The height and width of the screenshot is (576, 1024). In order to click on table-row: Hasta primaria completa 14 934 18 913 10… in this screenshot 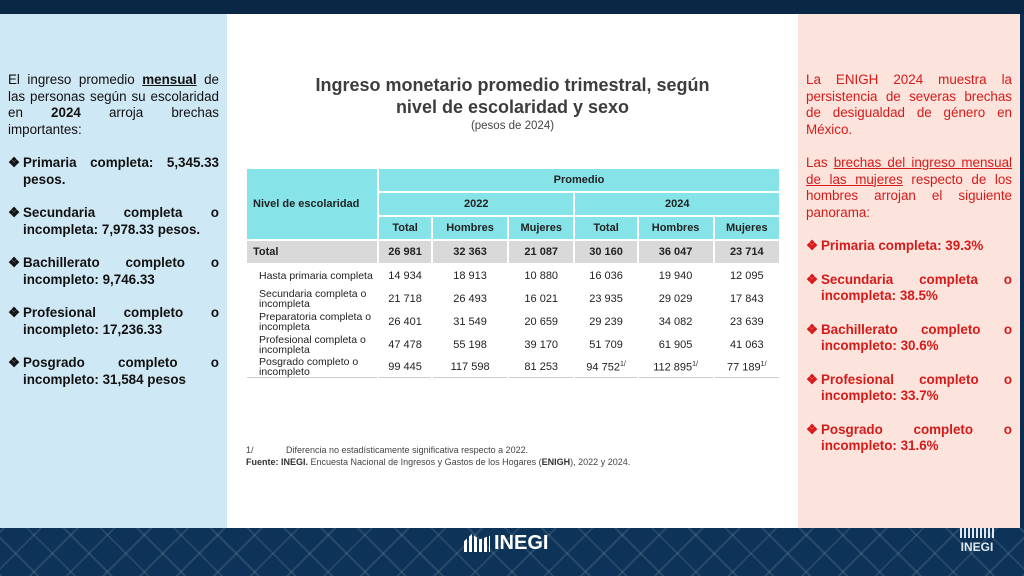, I will do `click(511, 275)`.